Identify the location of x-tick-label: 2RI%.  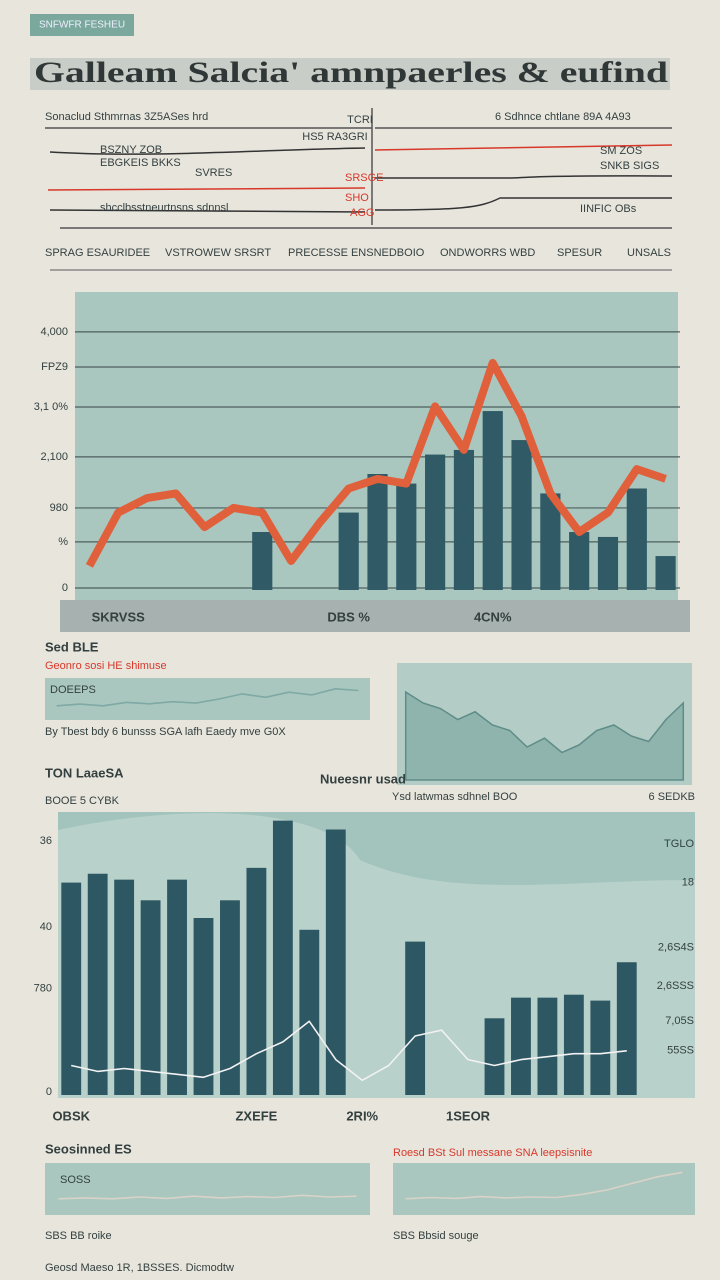
(362, 1115).